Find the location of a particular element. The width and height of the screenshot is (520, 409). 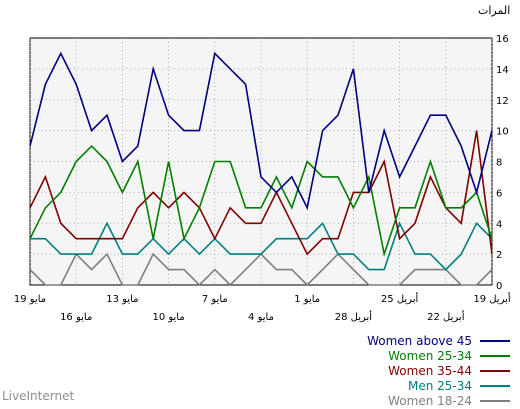

legend-item: Women above 45 is located at coordinates (438, 341).